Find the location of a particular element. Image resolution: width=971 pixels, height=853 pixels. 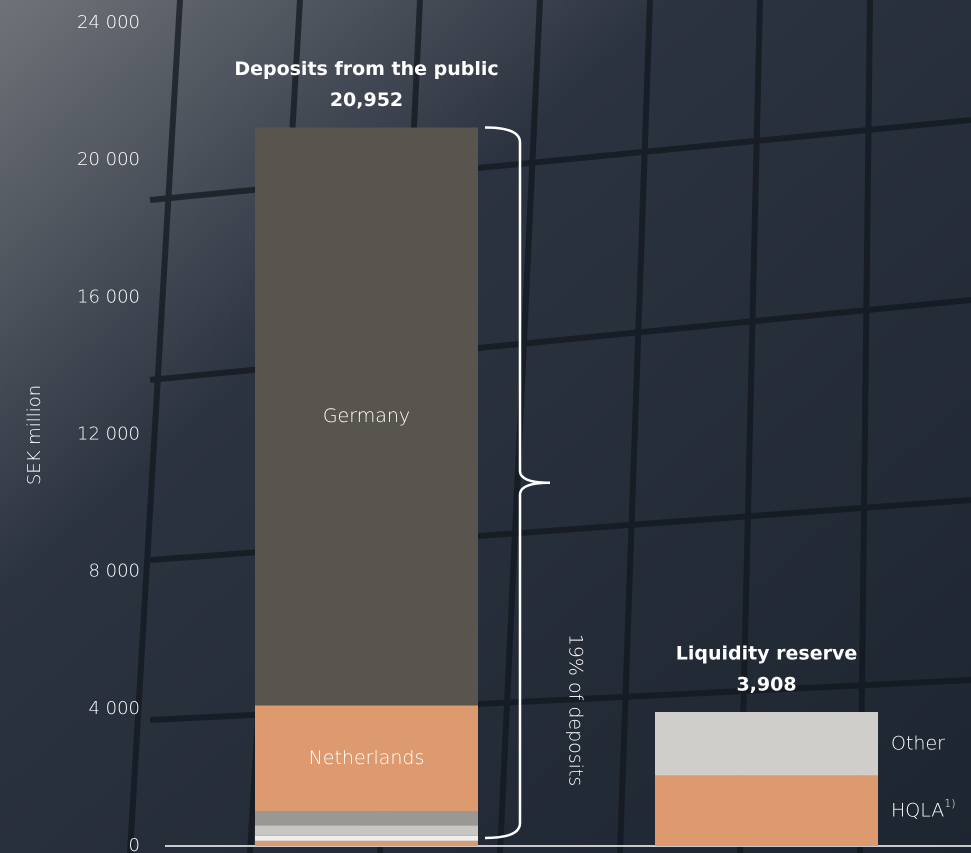

bar-title: Liquidity reserve is located at coordinates (767, 653).